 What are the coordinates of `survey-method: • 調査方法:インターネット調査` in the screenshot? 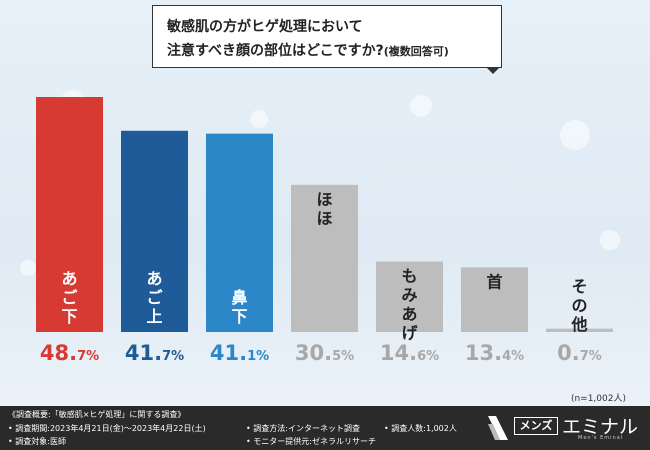 It's located at (303, 428).